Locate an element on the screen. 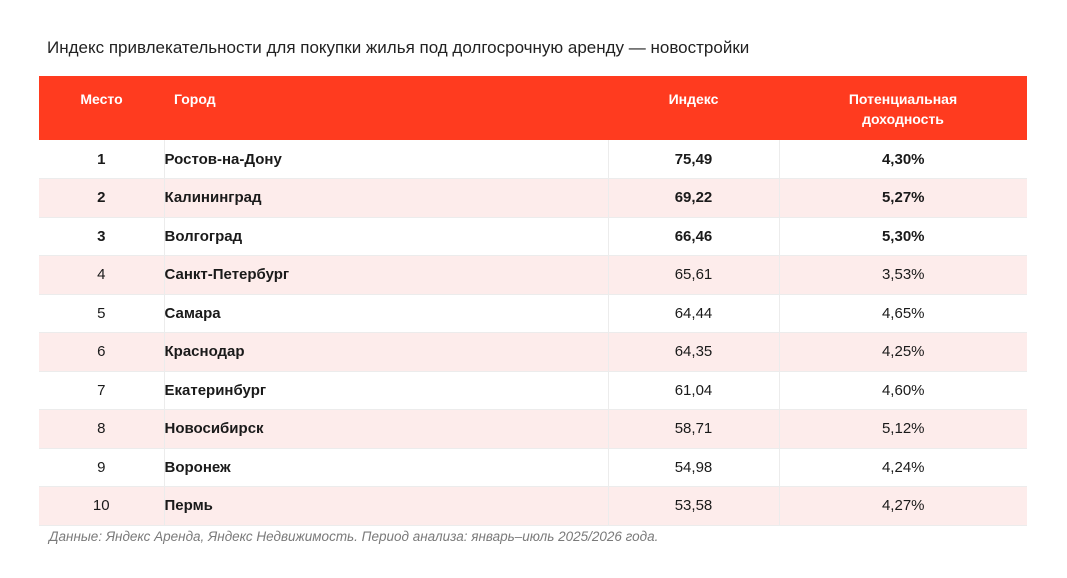 Image resolution: width=1067 pixels, height=578 pixels. cell-rank: 7 is located at coordinates (102, 390).